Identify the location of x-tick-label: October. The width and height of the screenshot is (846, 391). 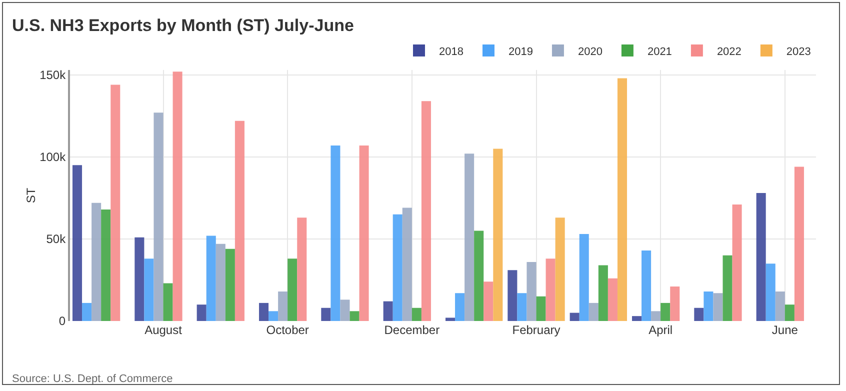
(287, 330).